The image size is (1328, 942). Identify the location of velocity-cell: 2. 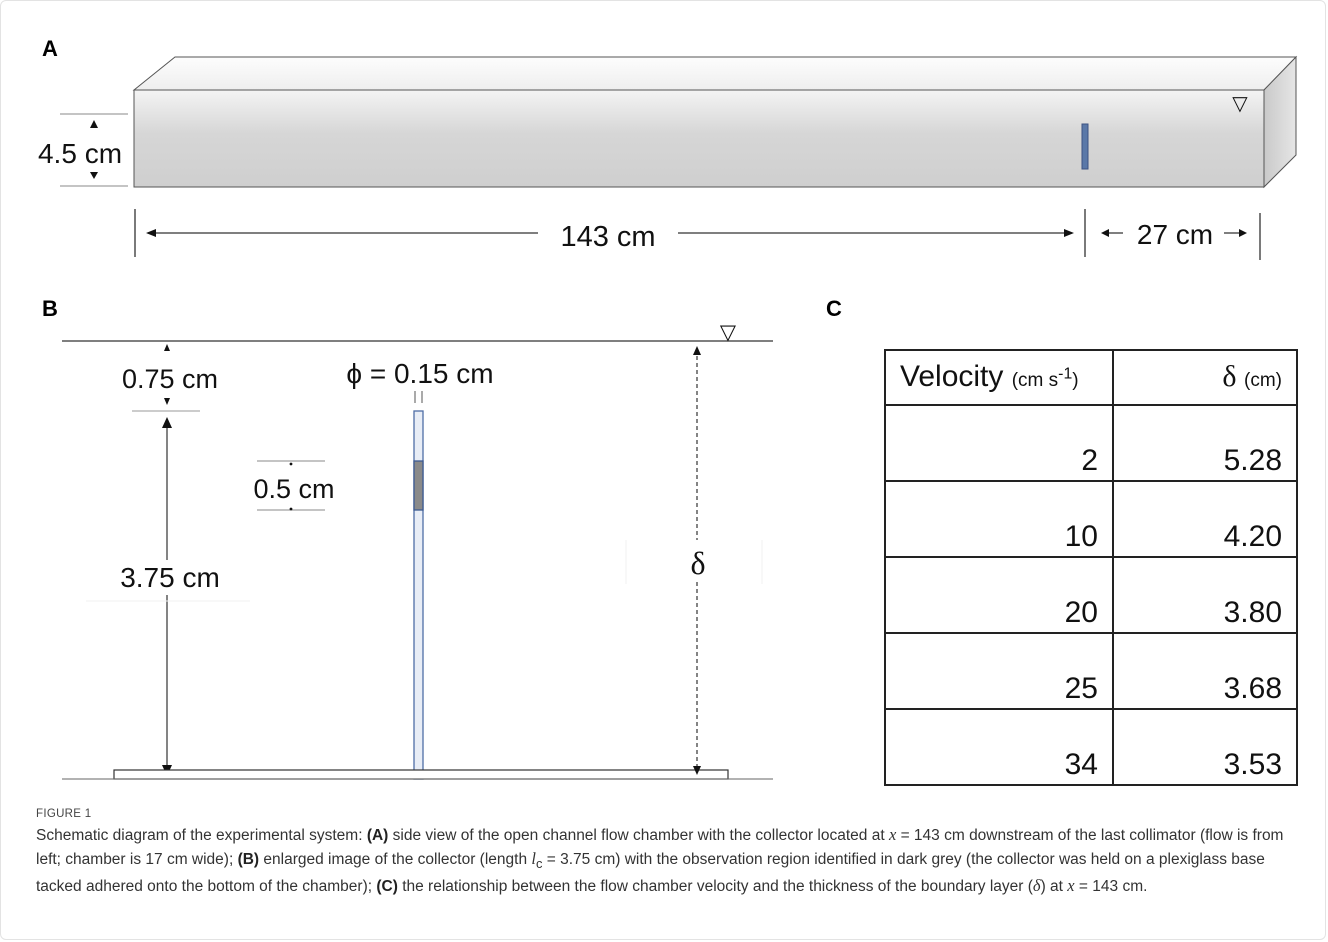
(999, 443).